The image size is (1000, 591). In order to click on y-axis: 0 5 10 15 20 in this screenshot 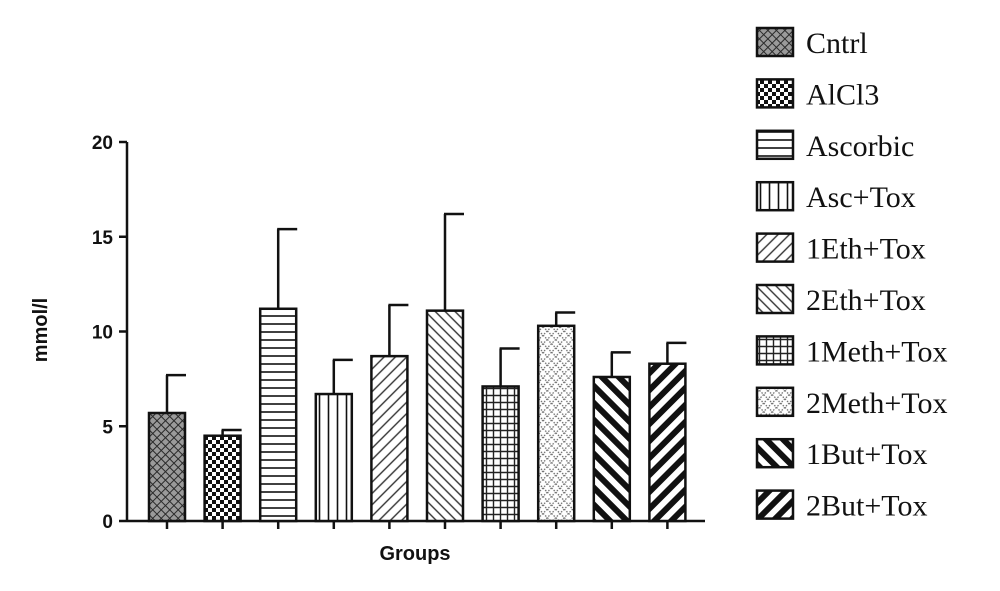, I will do `click(110, 333)`.